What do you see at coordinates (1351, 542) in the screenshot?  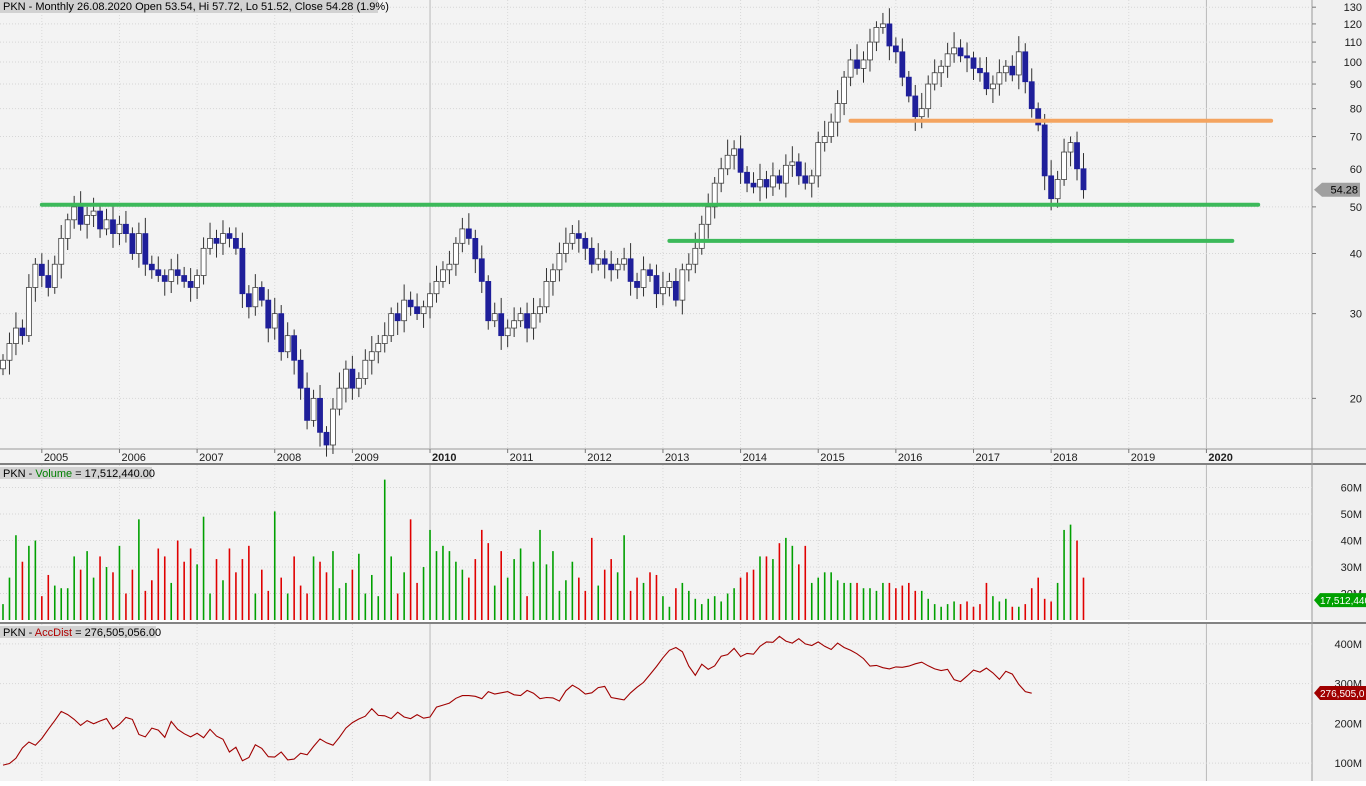 I see `volume-tick-label: 40M` at bounding box center [1351, 542].